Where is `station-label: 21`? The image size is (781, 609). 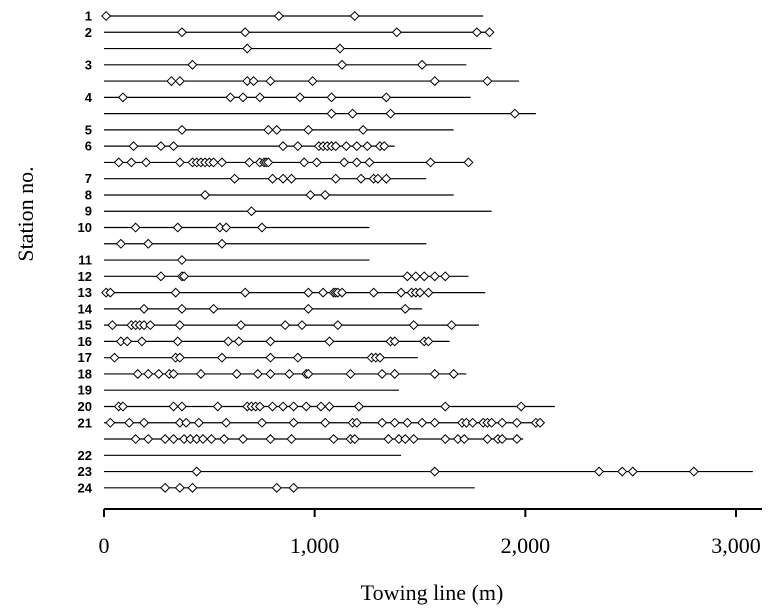 station-label: 21 is located at coordinates (85, 422).